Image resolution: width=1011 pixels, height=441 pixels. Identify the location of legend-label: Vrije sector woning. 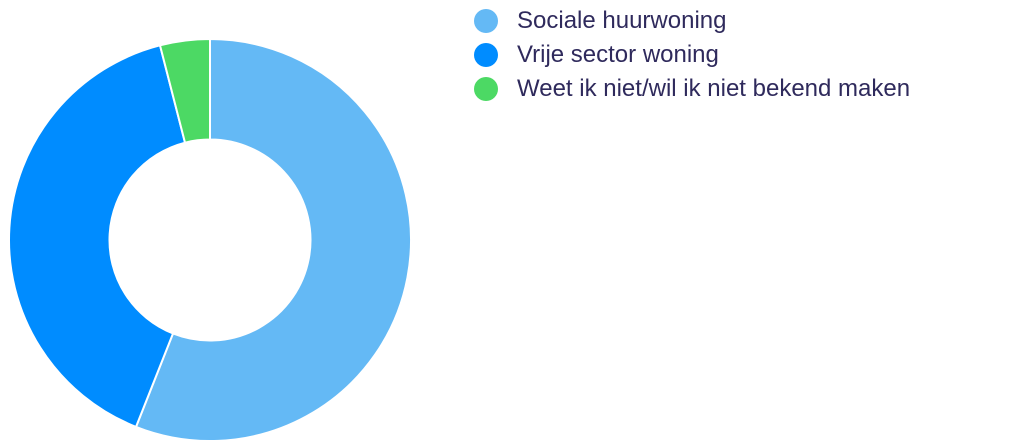
(618, 54).